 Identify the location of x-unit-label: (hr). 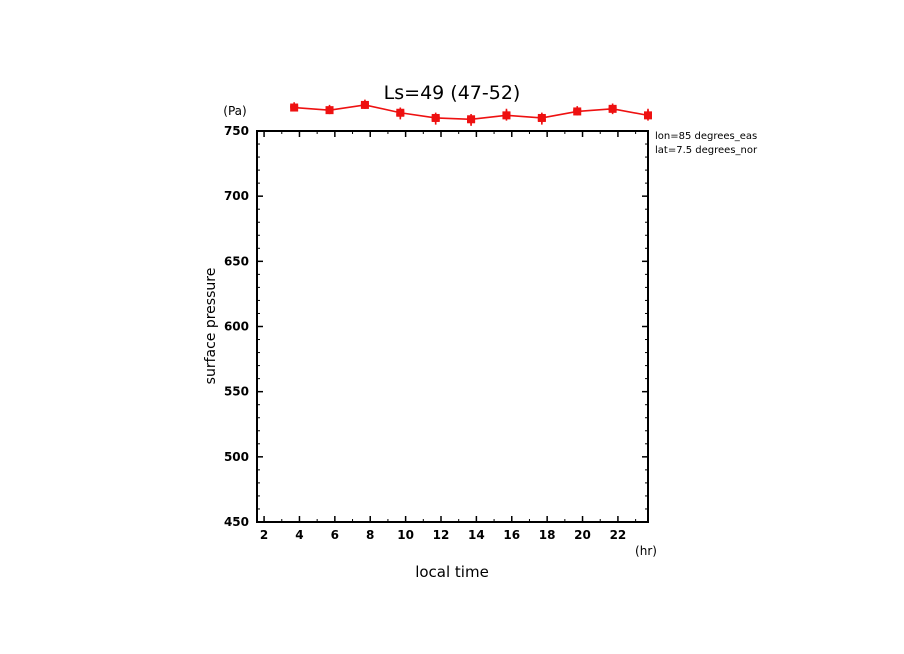
(646, 551).